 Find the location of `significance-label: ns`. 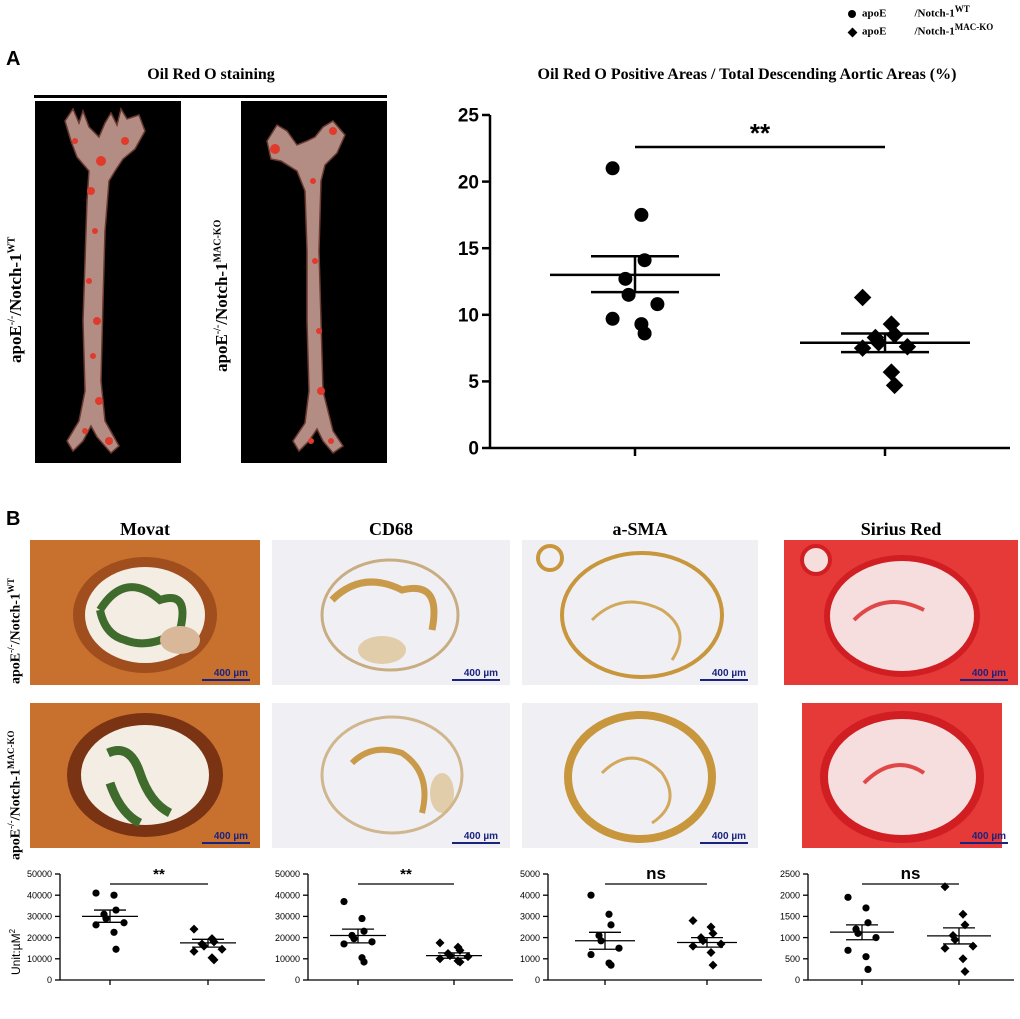

significance-label: ns is located at coordinates (911, 873).